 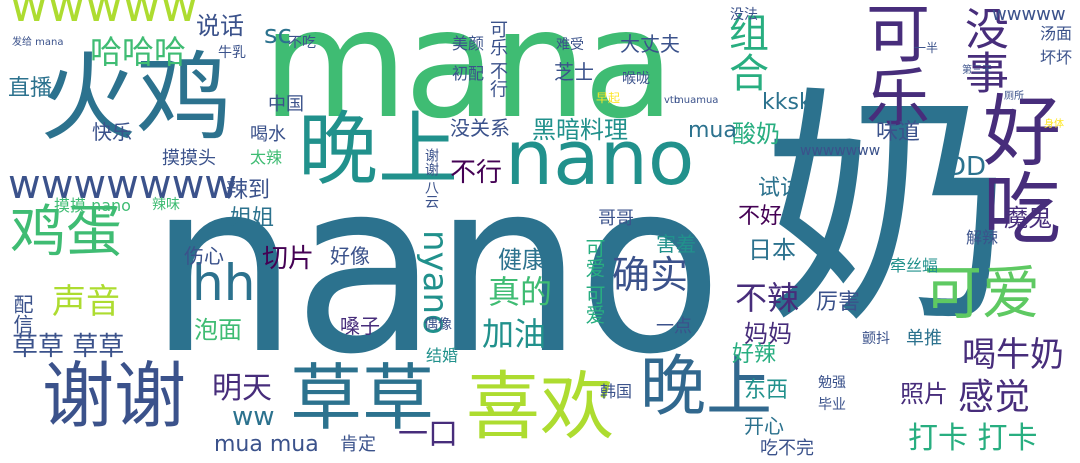 I want to click on word-lihai: 厉害, so click(x=838, y=302).